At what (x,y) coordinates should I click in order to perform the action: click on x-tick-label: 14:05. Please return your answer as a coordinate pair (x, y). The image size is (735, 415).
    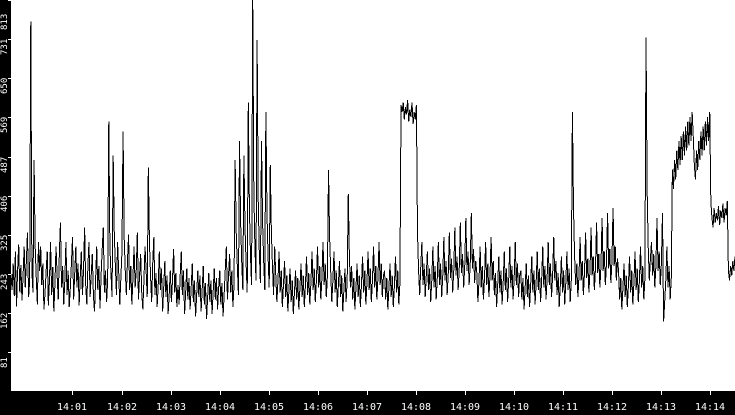
    Looking at the image, I should click on (269, 407).